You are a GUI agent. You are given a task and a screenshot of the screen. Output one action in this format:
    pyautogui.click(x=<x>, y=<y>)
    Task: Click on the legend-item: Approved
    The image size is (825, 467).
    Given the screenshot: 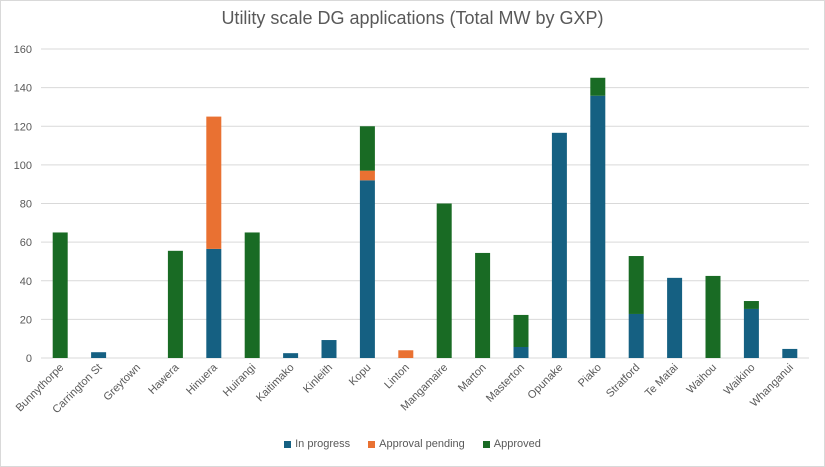 What is the action you would take?
    pyautogui.click(x=511, y=444)
    